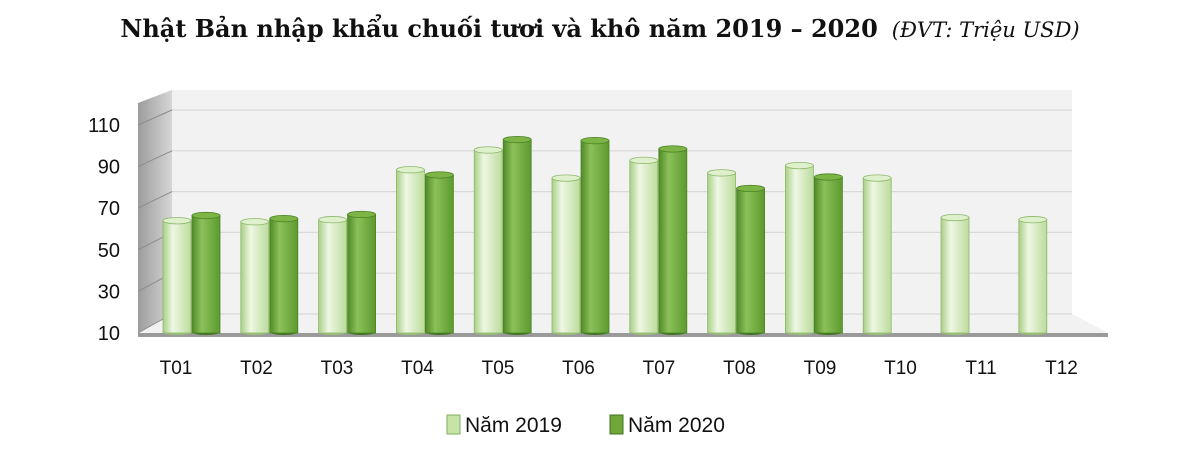 The image size is (1200, 472). I want to click on y-axis: 10 30 50 70 90 110, so click(104, 230).